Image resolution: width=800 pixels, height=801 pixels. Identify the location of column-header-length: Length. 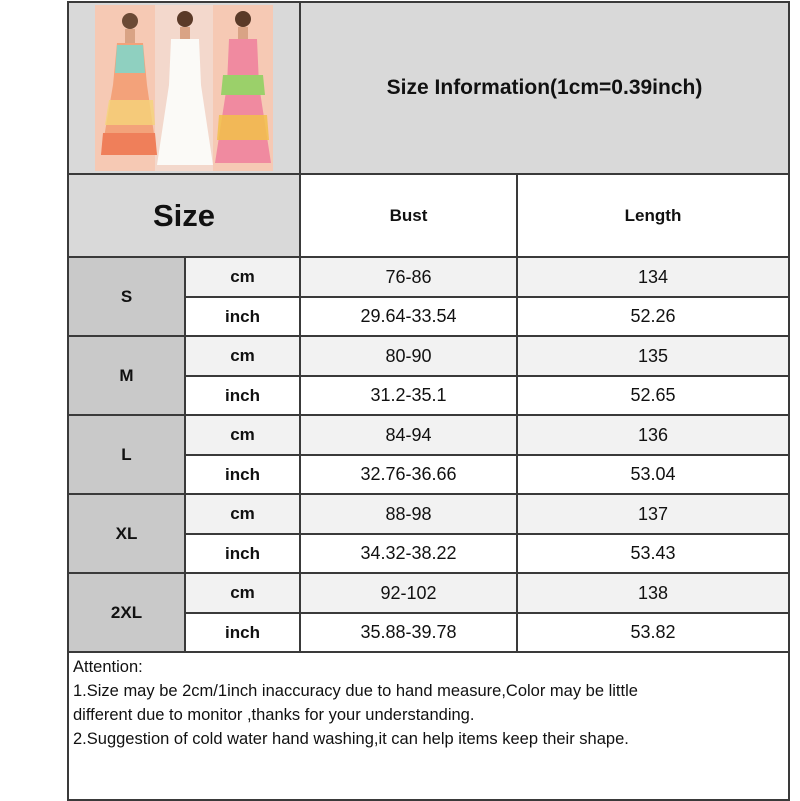
(653, 215).